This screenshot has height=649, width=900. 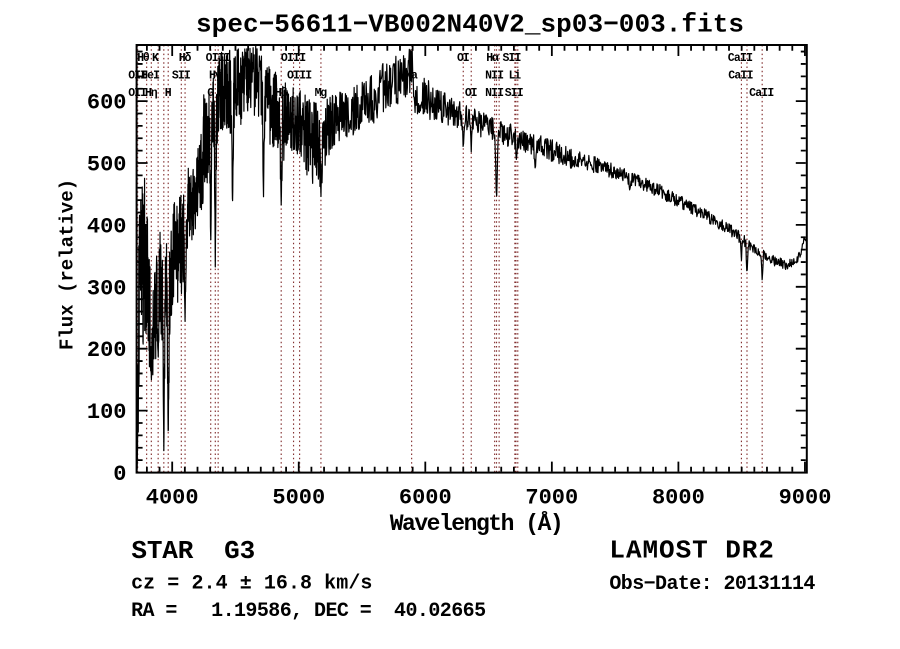 I want to click on svg-text: 600, so click(x=107, y=103).